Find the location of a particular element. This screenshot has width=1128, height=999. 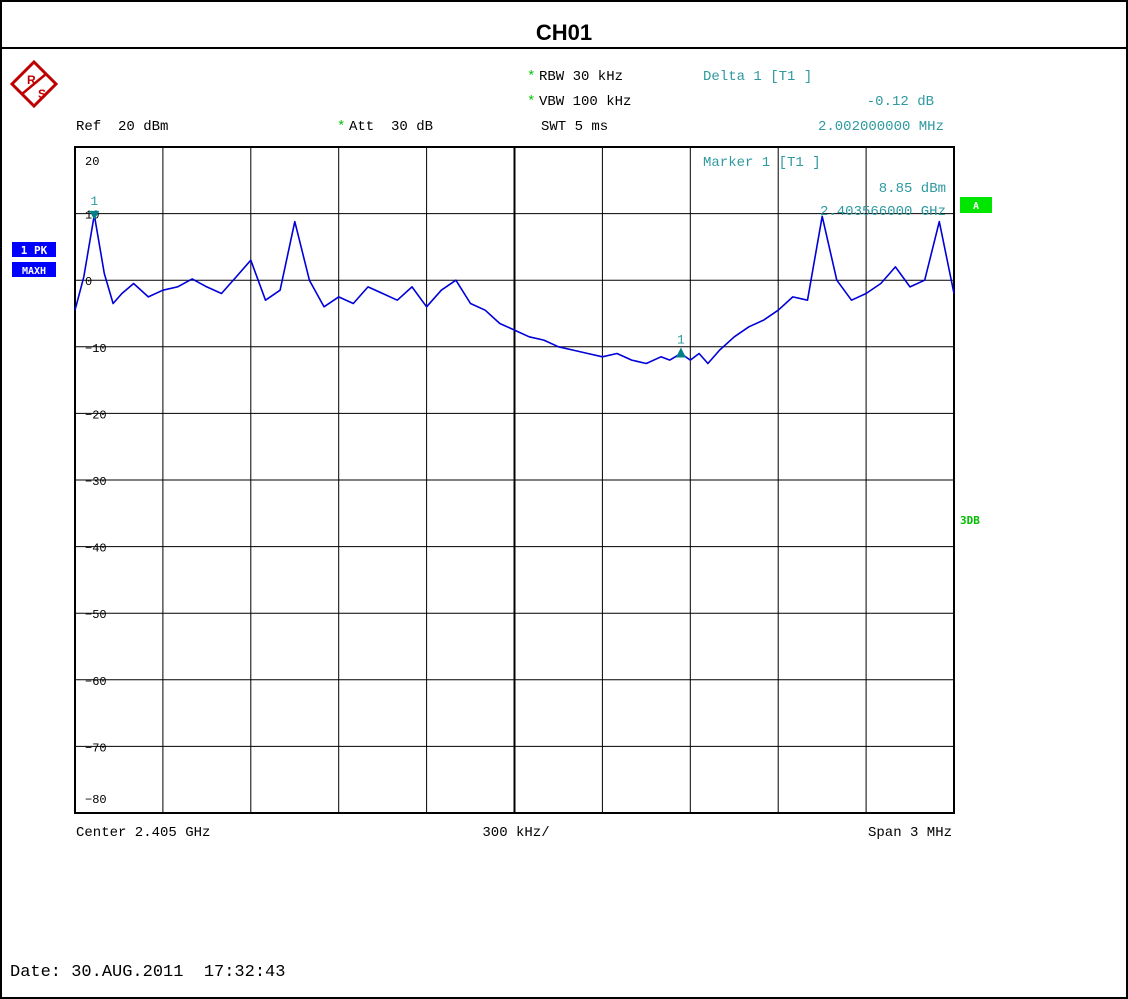

marker-layer: 11 is located at coordinates (387, 276).